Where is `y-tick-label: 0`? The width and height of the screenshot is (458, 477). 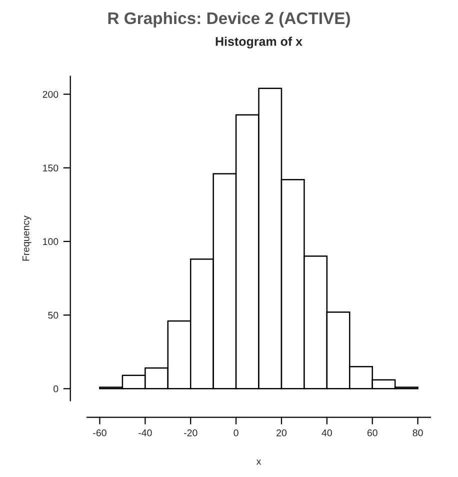 y-tick-label: 0 is located at coordinates (56, 388).